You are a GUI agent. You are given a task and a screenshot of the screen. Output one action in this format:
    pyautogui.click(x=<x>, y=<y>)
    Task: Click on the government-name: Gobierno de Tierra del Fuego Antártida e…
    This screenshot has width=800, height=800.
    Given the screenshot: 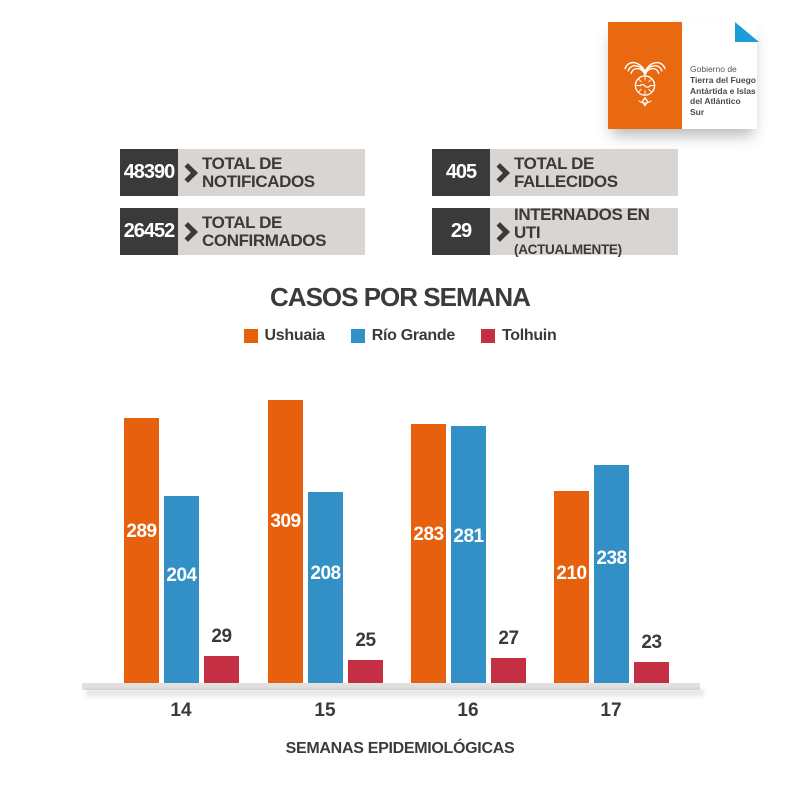 What is the action you would take?
    pyautogui.click(x=723, y=91)
    